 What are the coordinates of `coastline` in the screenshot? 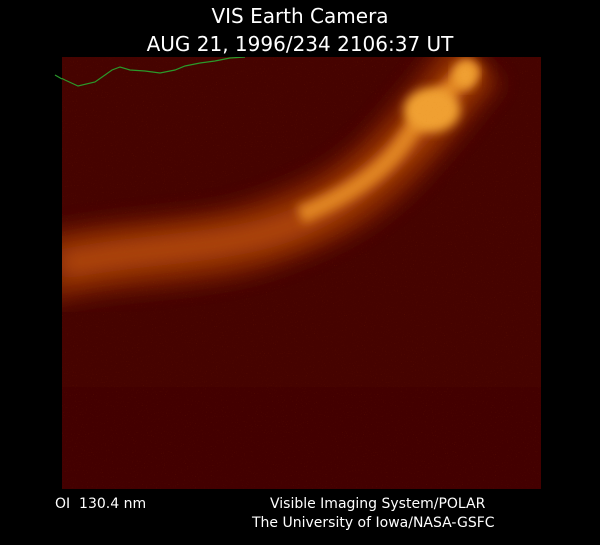 It's located at (154, 72).